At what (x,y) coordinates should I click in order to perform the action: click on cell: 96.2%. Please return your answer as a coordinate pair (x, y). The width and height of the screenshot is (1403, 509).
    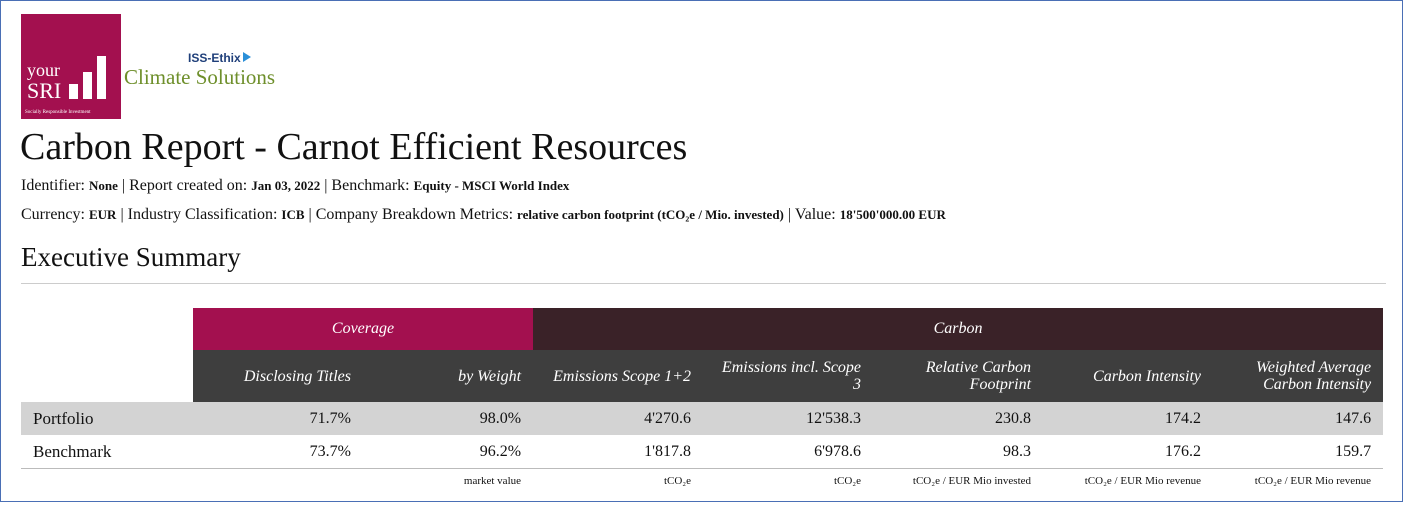
    Looking at the image, I should click on (448, 452).